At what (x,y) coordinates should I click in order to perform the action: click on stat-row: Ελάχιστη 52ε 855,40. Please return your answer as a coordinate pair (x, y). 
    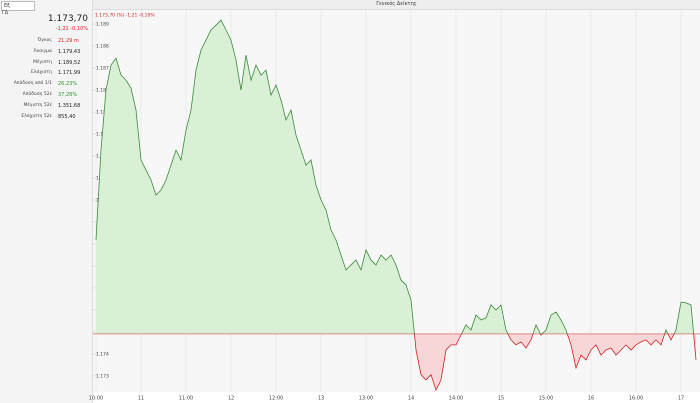
    Looking at the image, I should click on (46, 119).